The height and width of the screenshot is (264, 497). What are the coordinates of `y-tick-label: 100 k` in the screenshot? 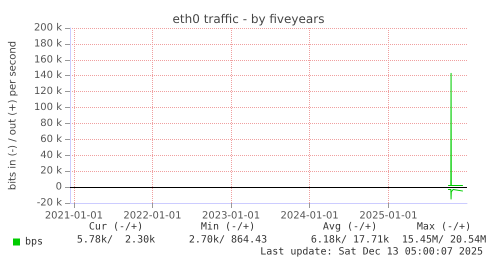 It's located at (48, 108).